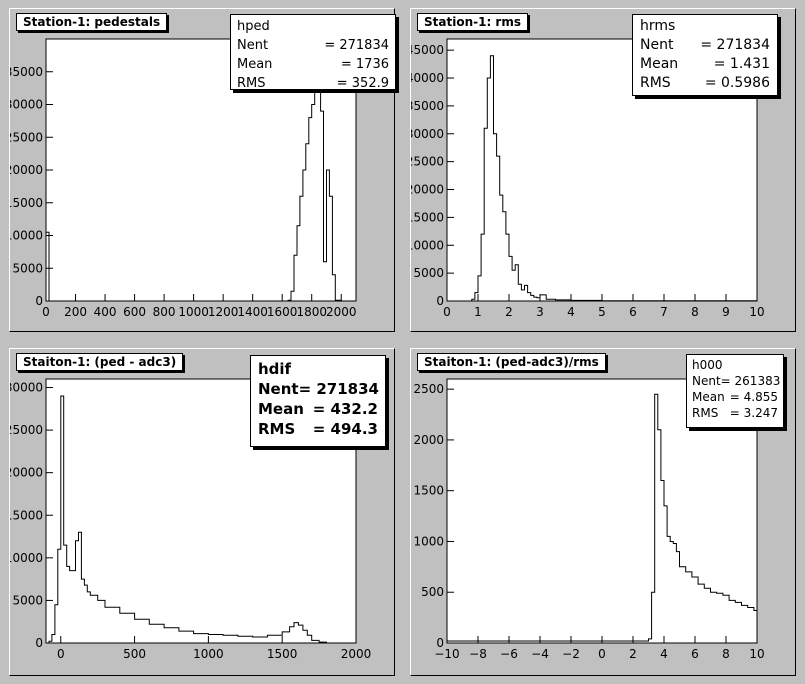  What do you see at coordinates (428, 440) in the screenshot?
I see `y-tick-label: 2000` at bounding box center [428, 440].